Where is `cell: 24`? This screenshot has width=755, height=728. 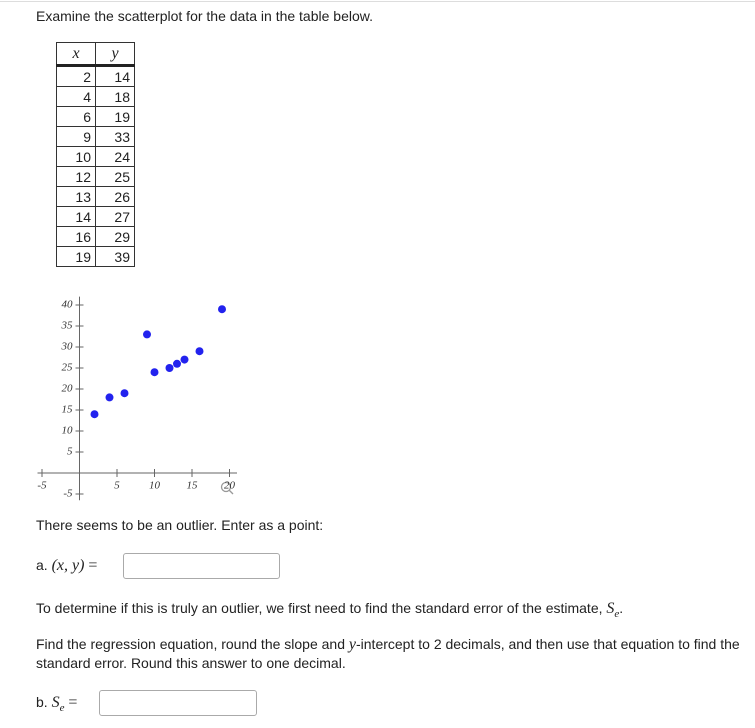 cell: 24 is located at coordinates (115, 156).